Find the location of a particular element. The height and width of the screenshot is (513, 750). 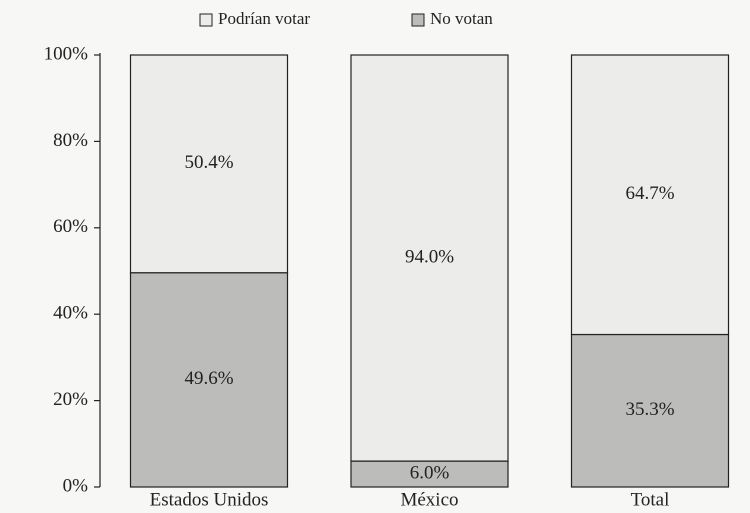

y-tick-label: 0% is located at coordinates (76, 485).